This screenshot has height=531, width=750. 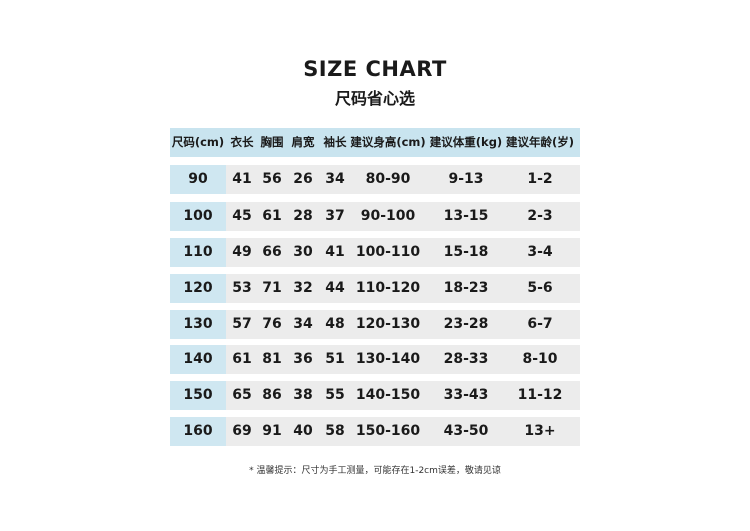 I want to click on cell-height: 110-120, so click(x=388, y=288).